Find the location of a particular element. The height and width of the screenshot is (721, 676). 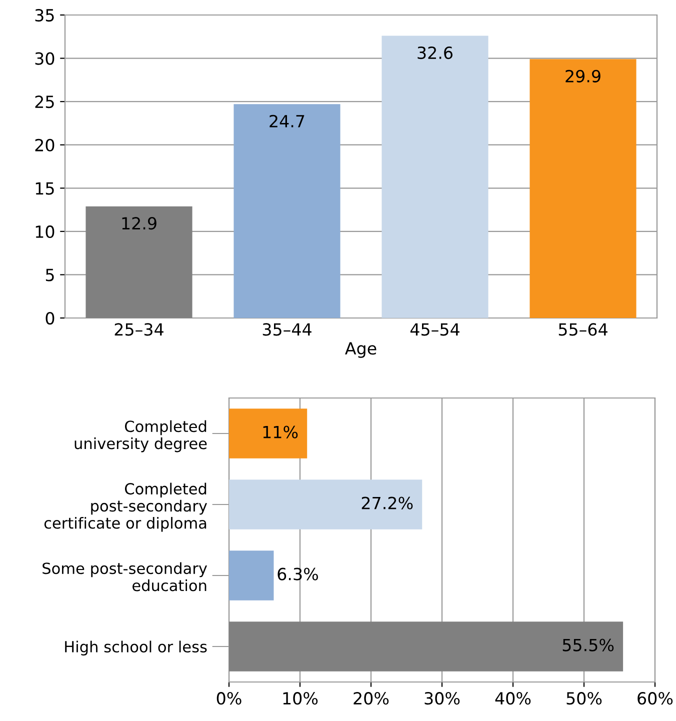

data-label: 12.9 is located at coordinates (139, 223).